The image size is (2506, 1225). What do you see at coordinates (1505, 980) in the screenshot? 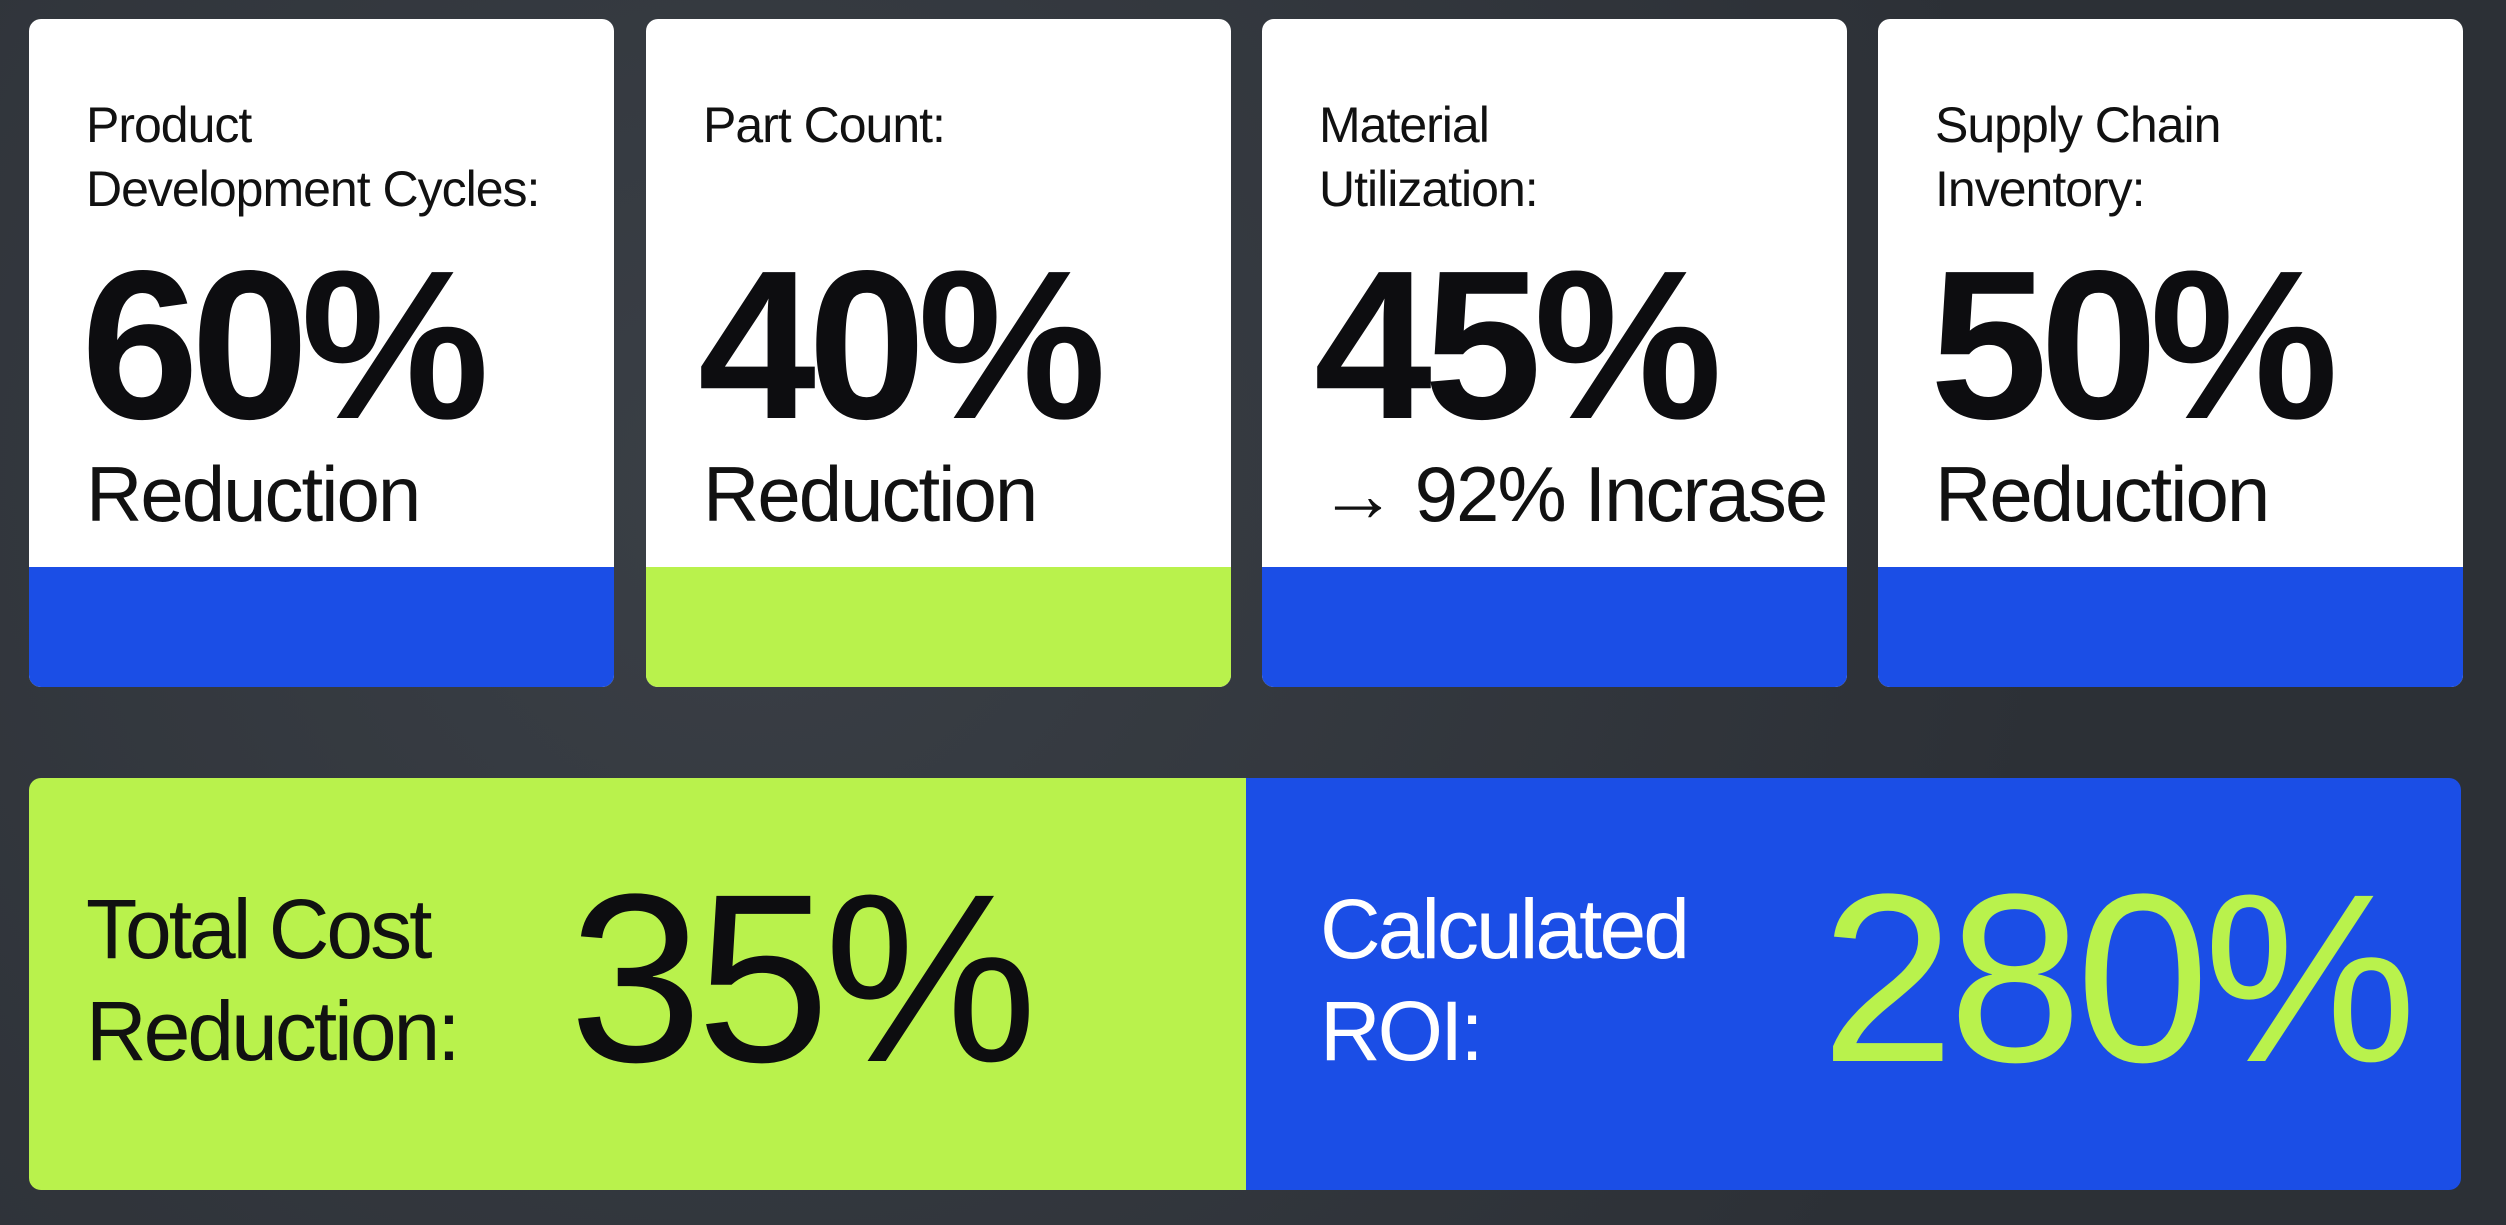
I see `roi-label: Calculated ROI:` at bounding box center [1505, 980].